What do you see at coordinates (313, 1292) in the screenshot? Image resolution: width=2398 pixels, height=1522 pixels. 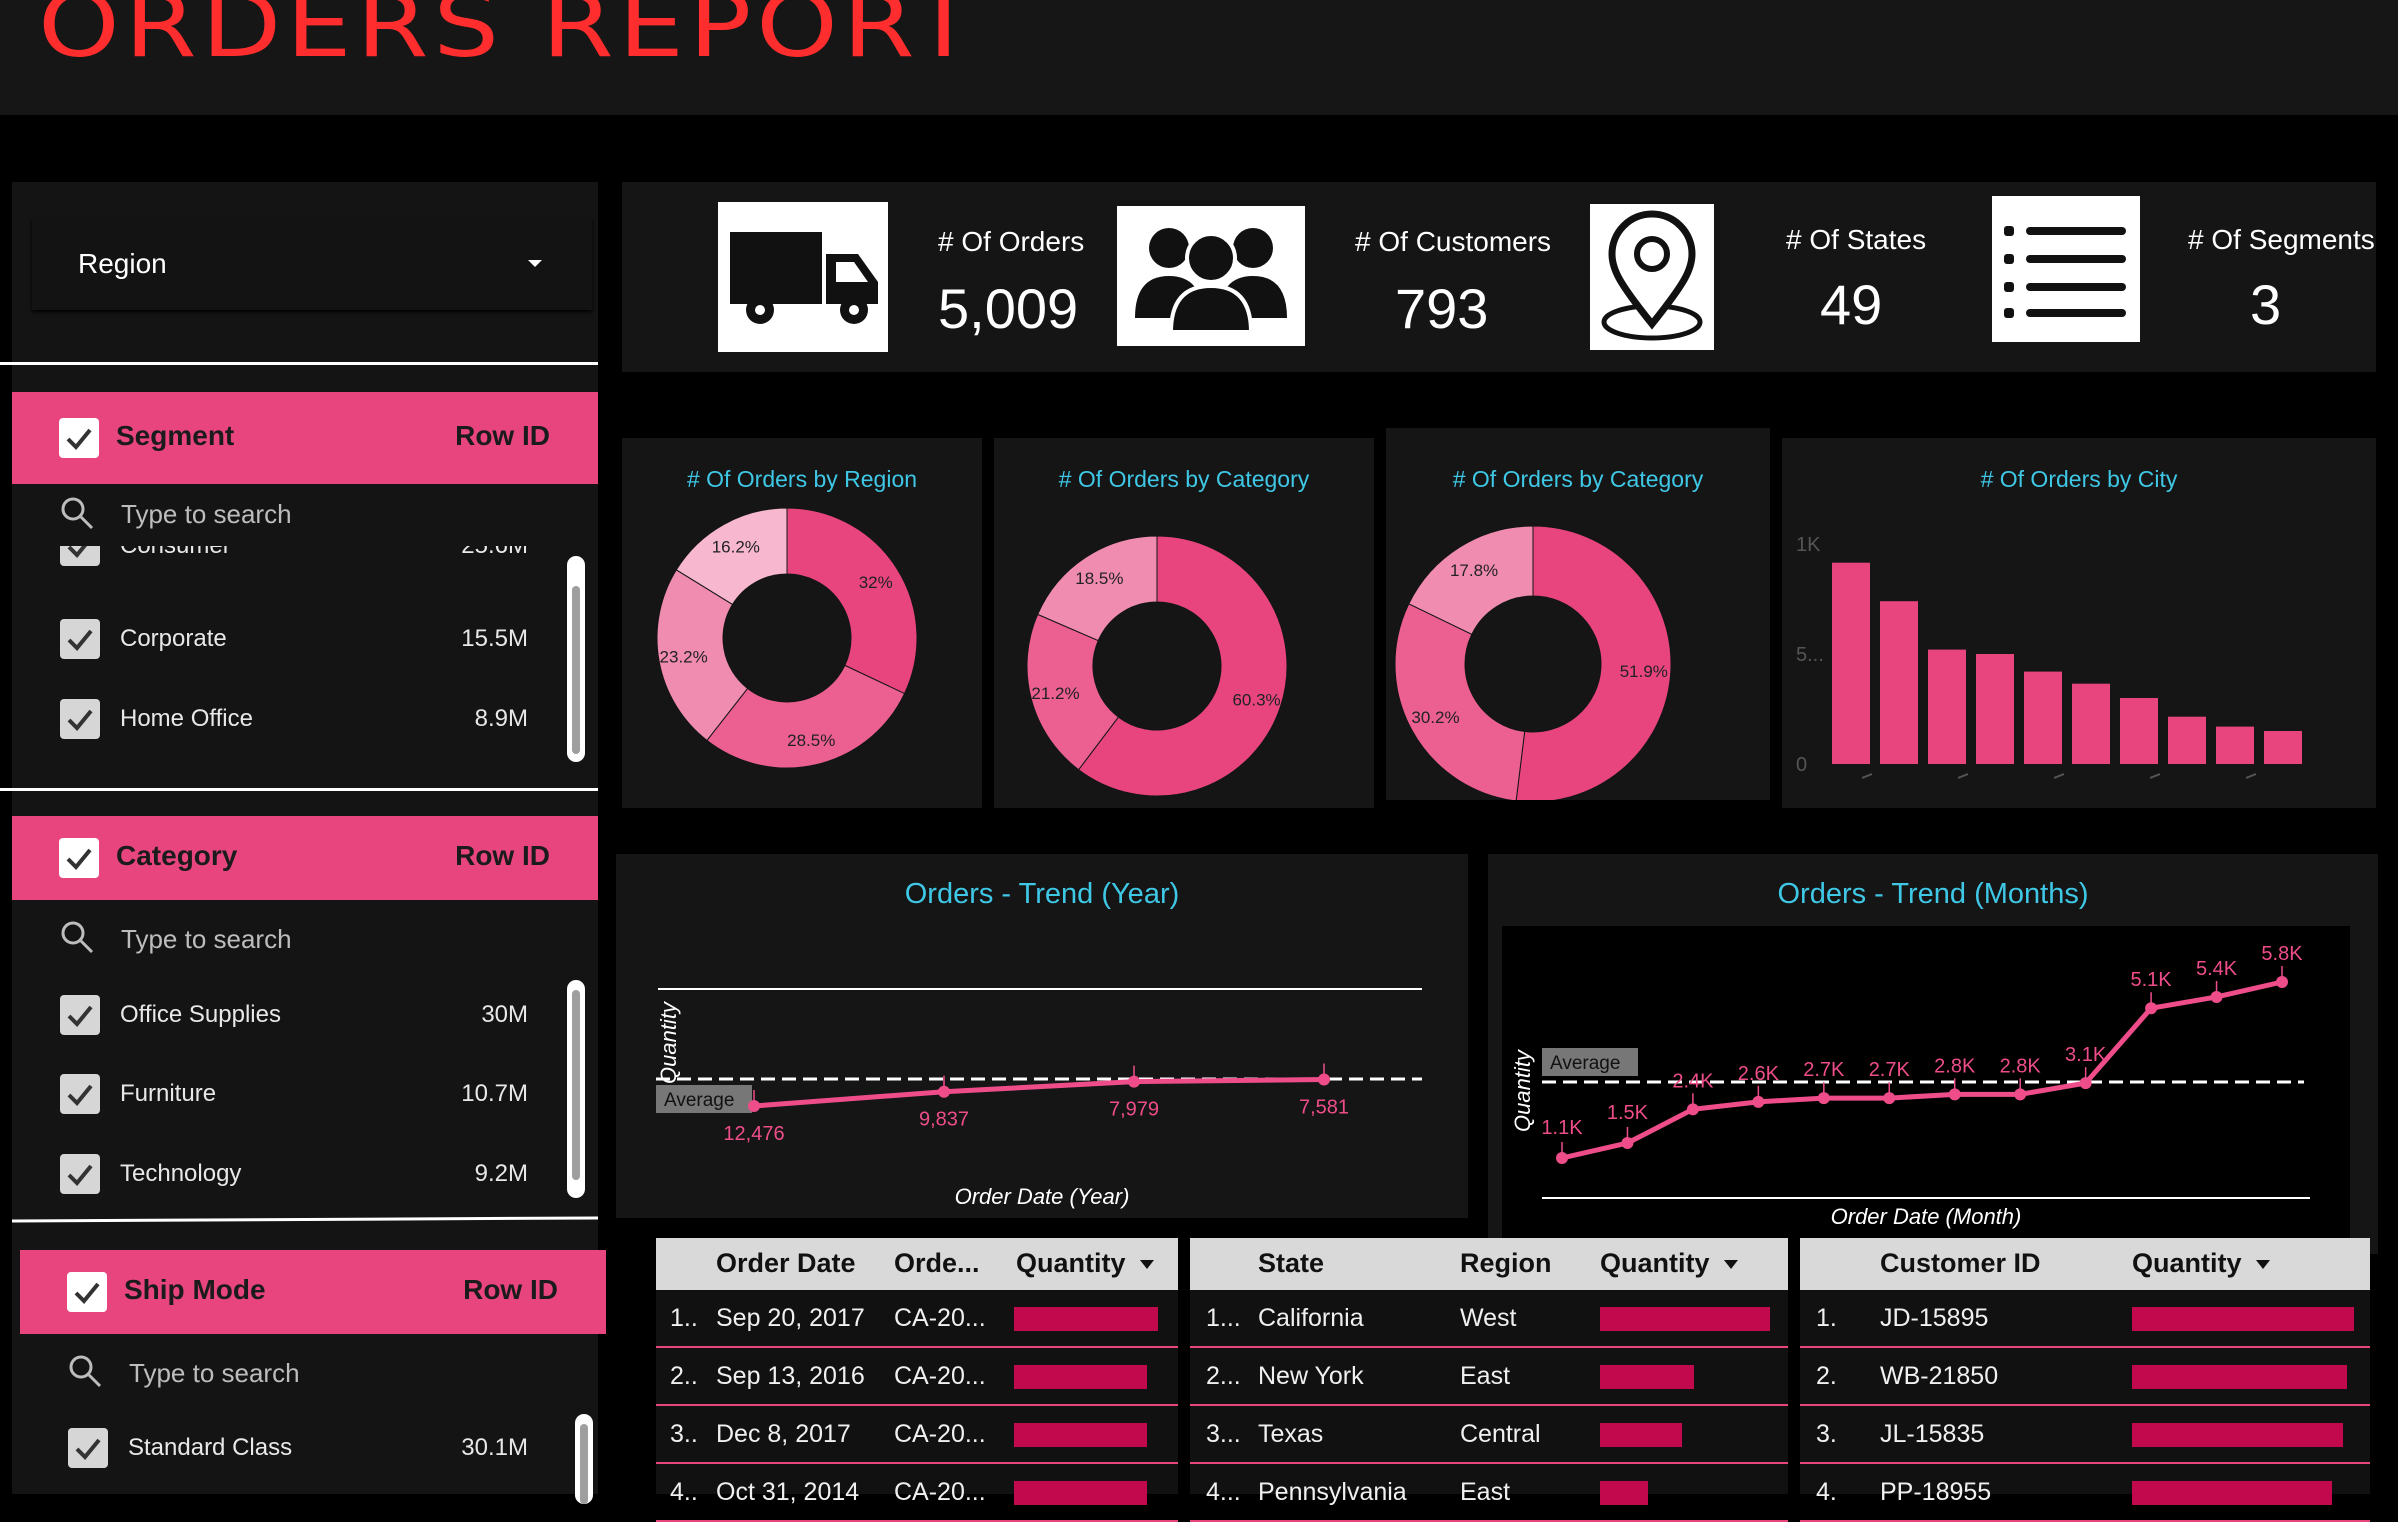 I see `ship-mode-filter-header: Ship Mode Row ID` at bounding box center [313, 1292].